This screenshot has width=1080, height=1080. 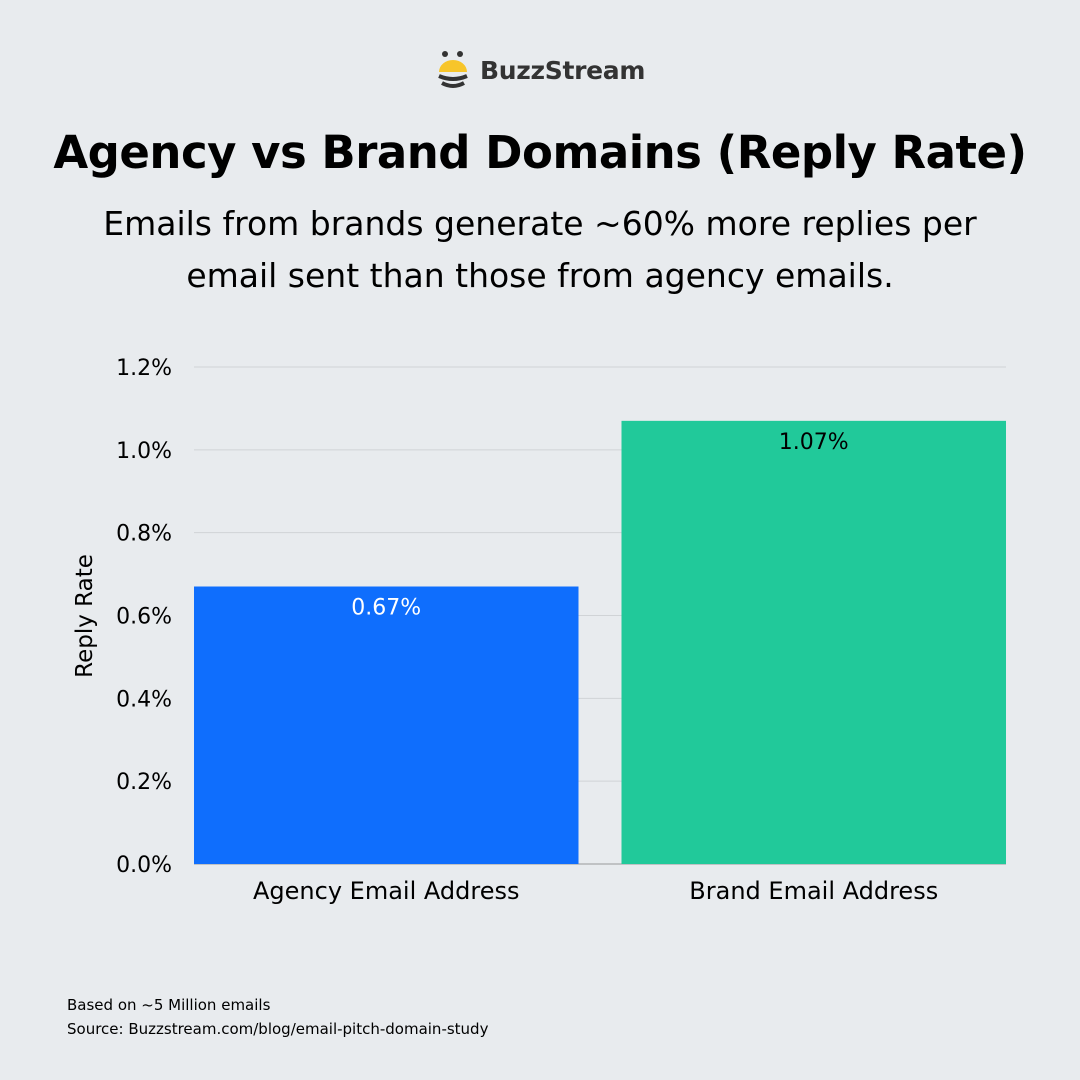 What do you see at coordinates (144, 699) in the screenshot?
I see `y-tick-label: 0.4%` at bounding box center [144, 699].